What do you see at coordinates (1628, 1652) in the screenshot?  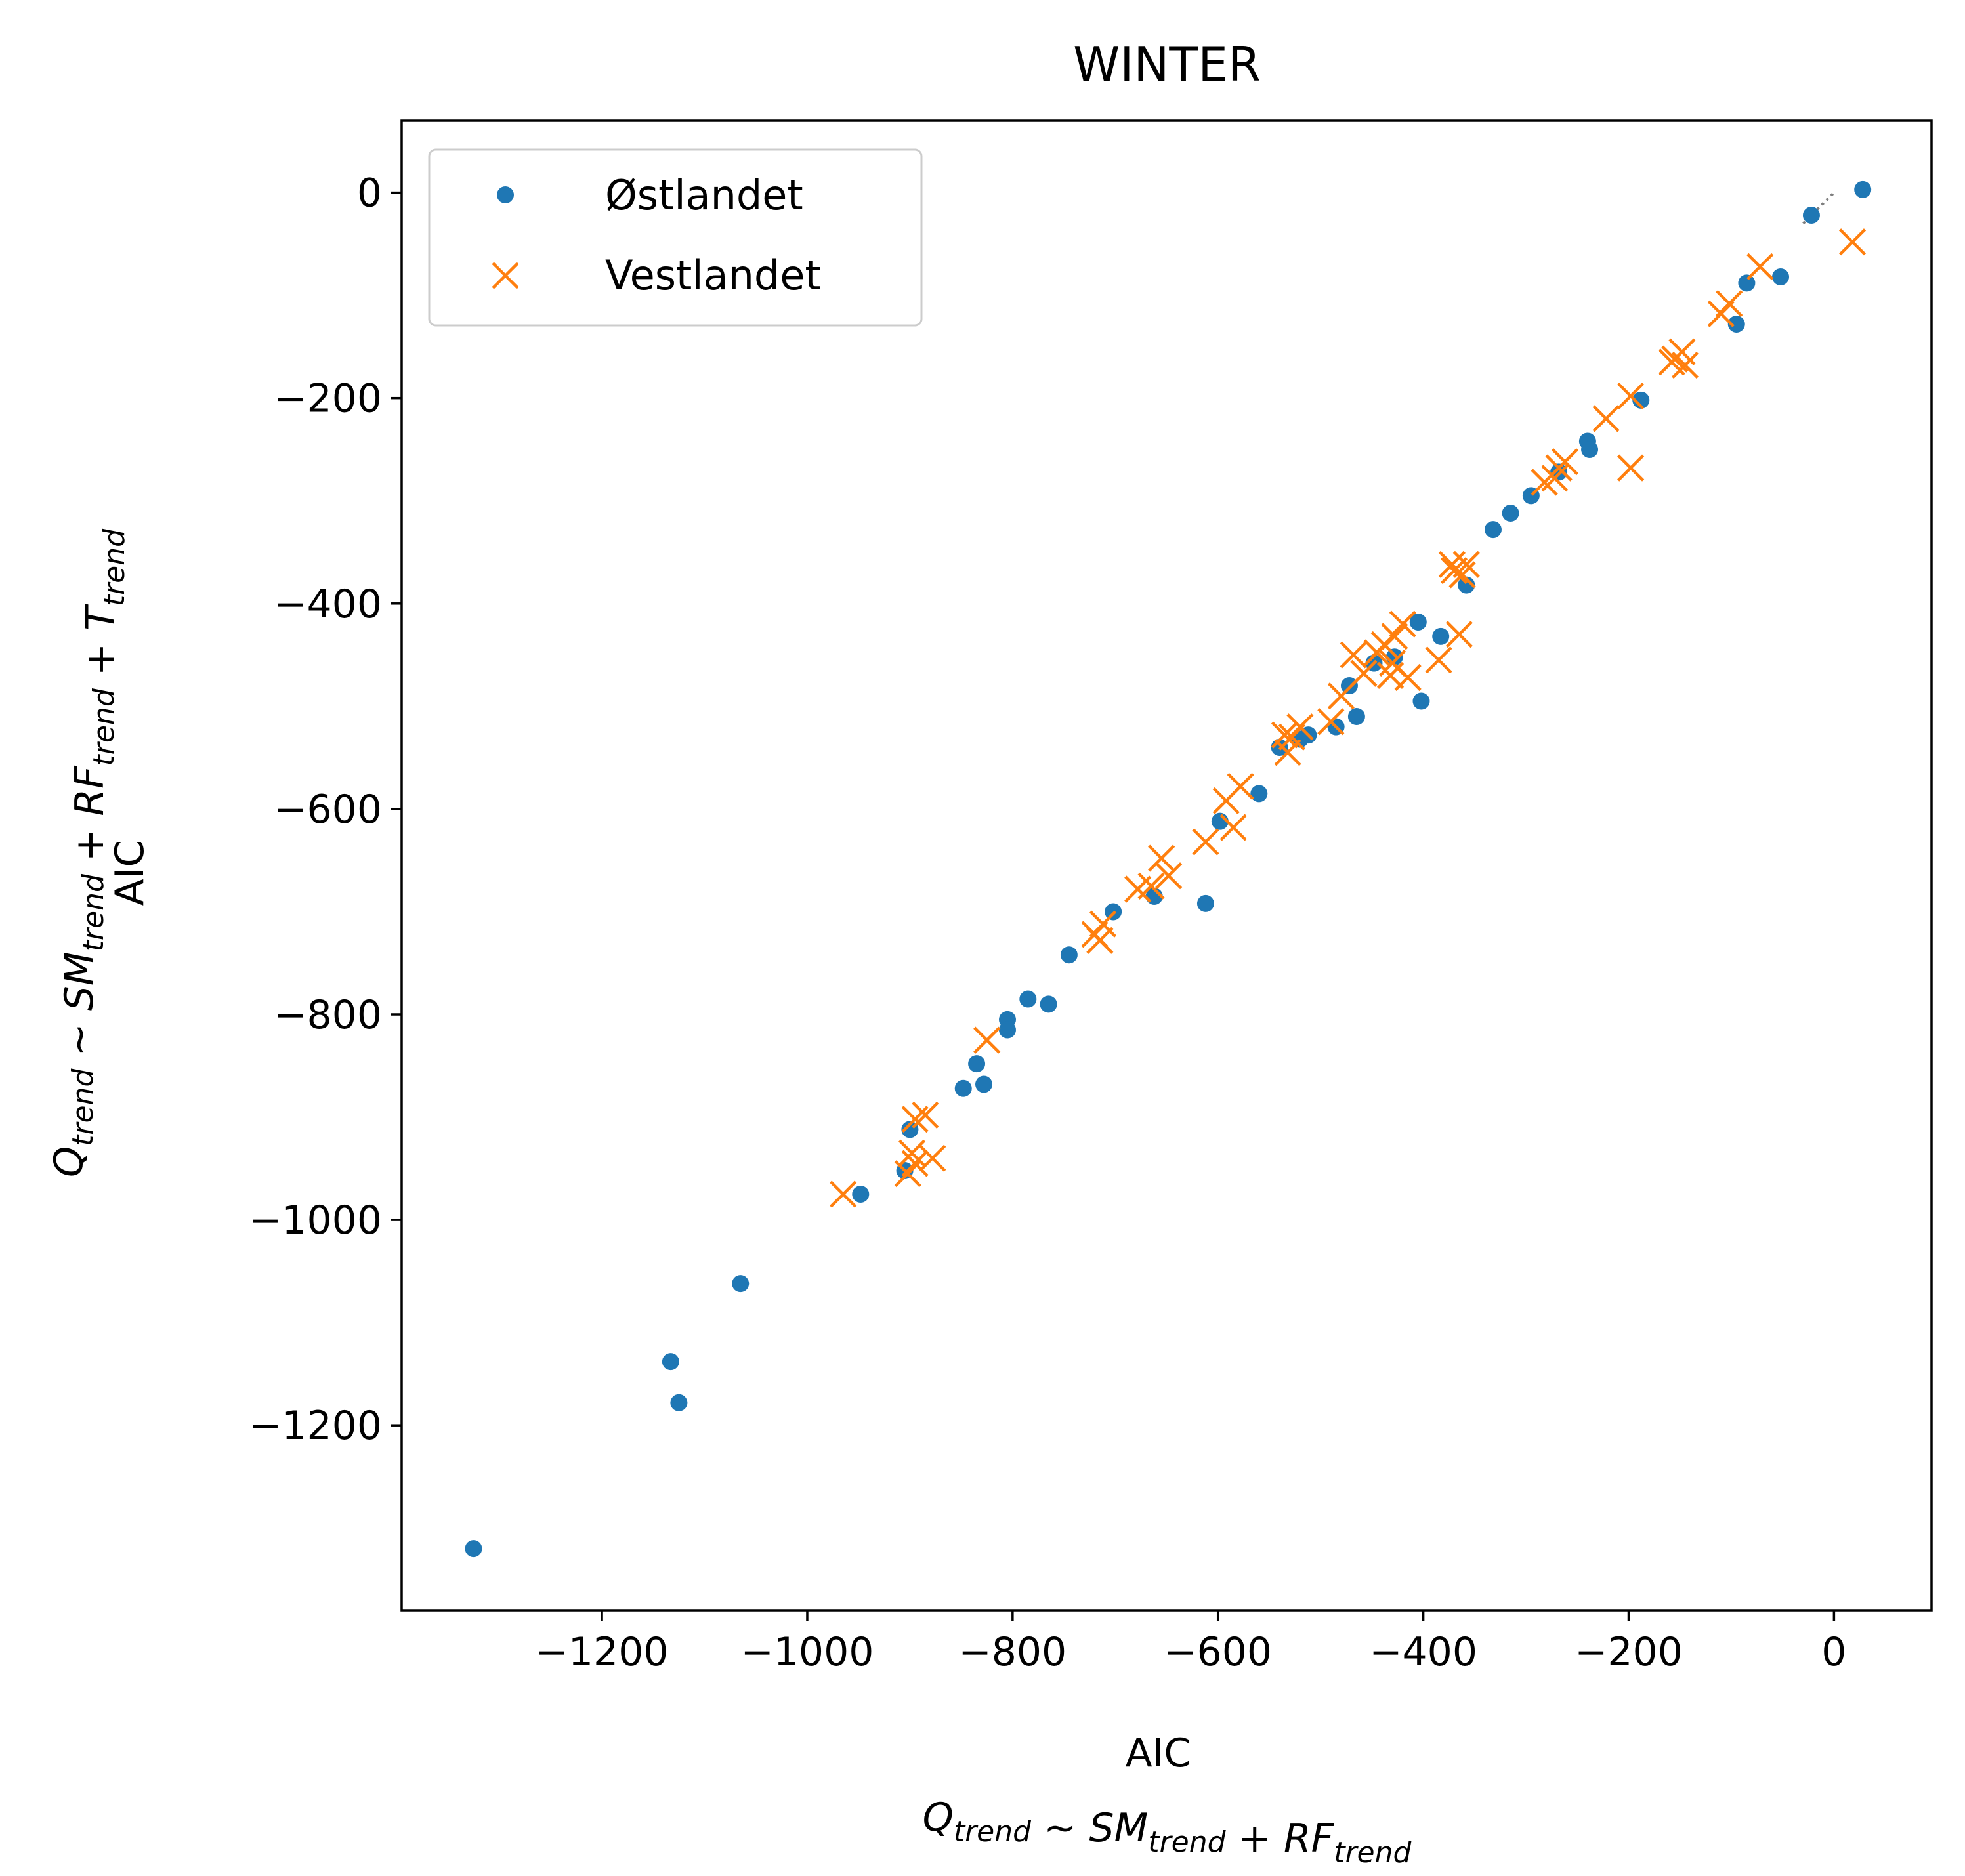 I see `x-tick-label-5: −200` at bounding box center [1628, 1652].